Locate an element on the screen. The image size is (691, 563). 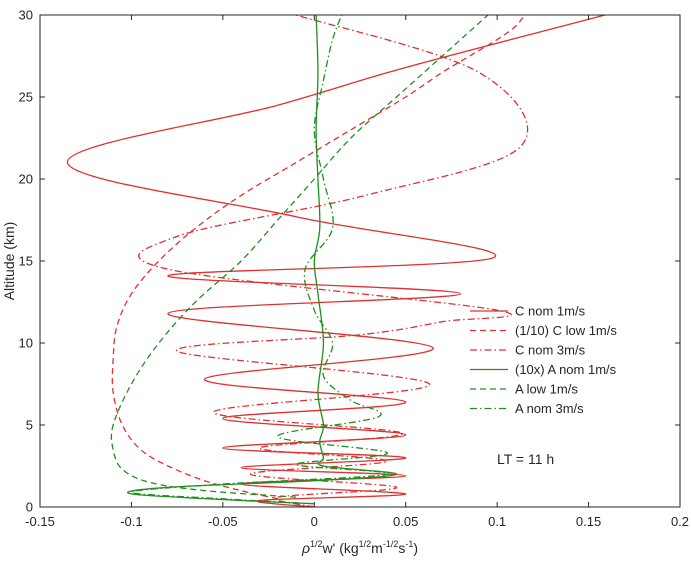
x-axis-title: ρ1/2w' (kg1/2m-1/2s-1) is located at coordinates (359, 547).